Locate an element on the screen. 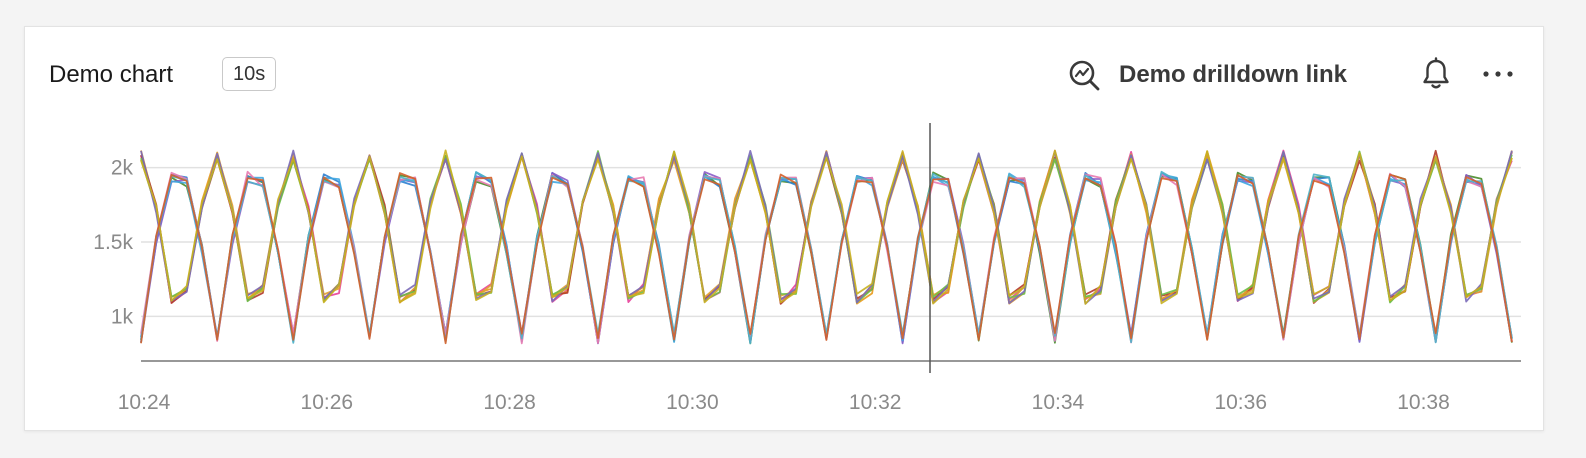  x-tick-label: 10:38 is located at coordinates (1423, 402).